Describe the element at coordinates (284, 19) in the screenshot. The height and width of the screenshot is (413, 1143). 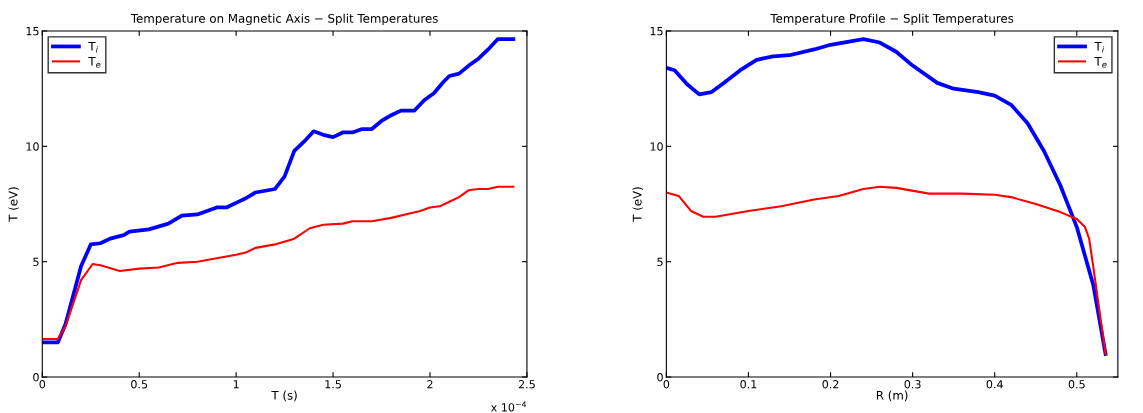
I see `chart-title: Temperature on Magnetic Axis − Split Temperatures` at that location.